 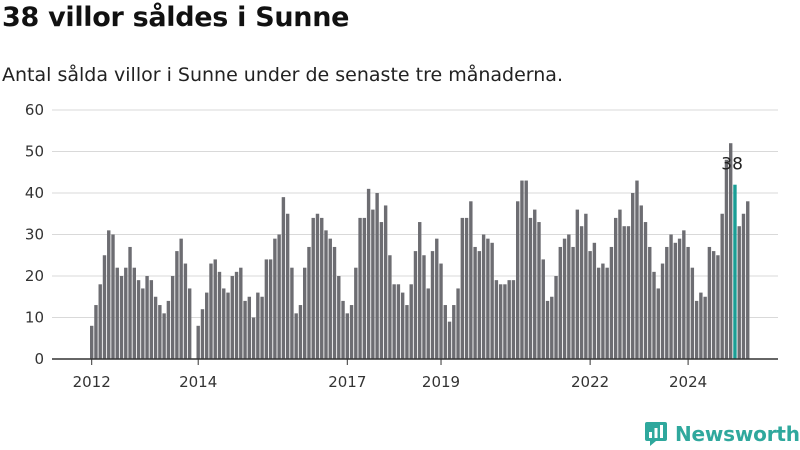 What do you see at coordinates (347, 382) in the screenshot?
I see `x-tick-label: 2017` at bounding box center [347, 382].